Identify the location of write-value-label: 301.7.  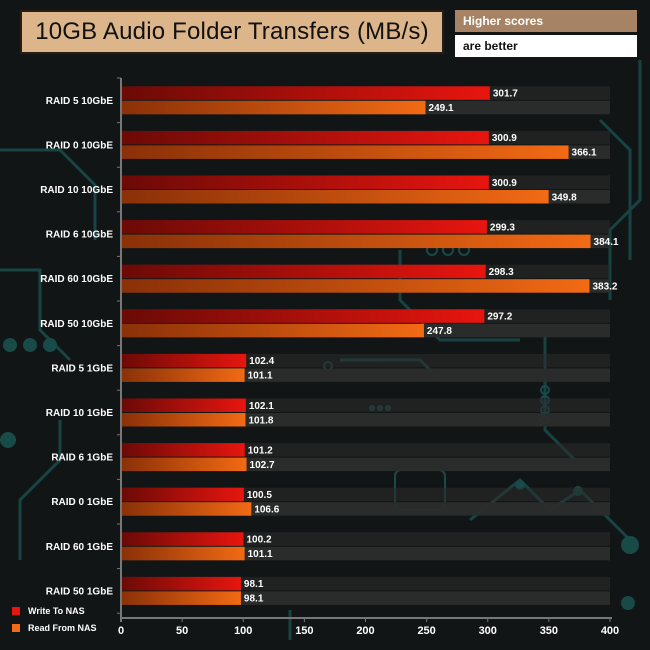
(505, 94).